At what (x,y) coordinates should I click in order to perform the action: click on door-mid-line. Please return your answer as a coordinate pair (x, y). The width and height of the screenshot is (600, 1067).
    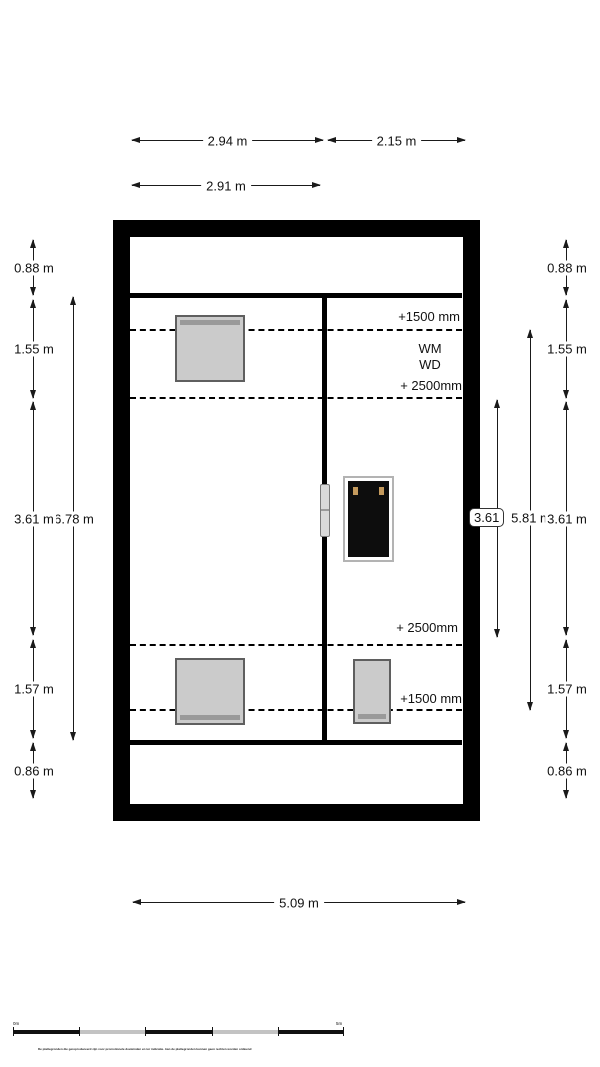
    Looking at the image, I should click on (325, 510).